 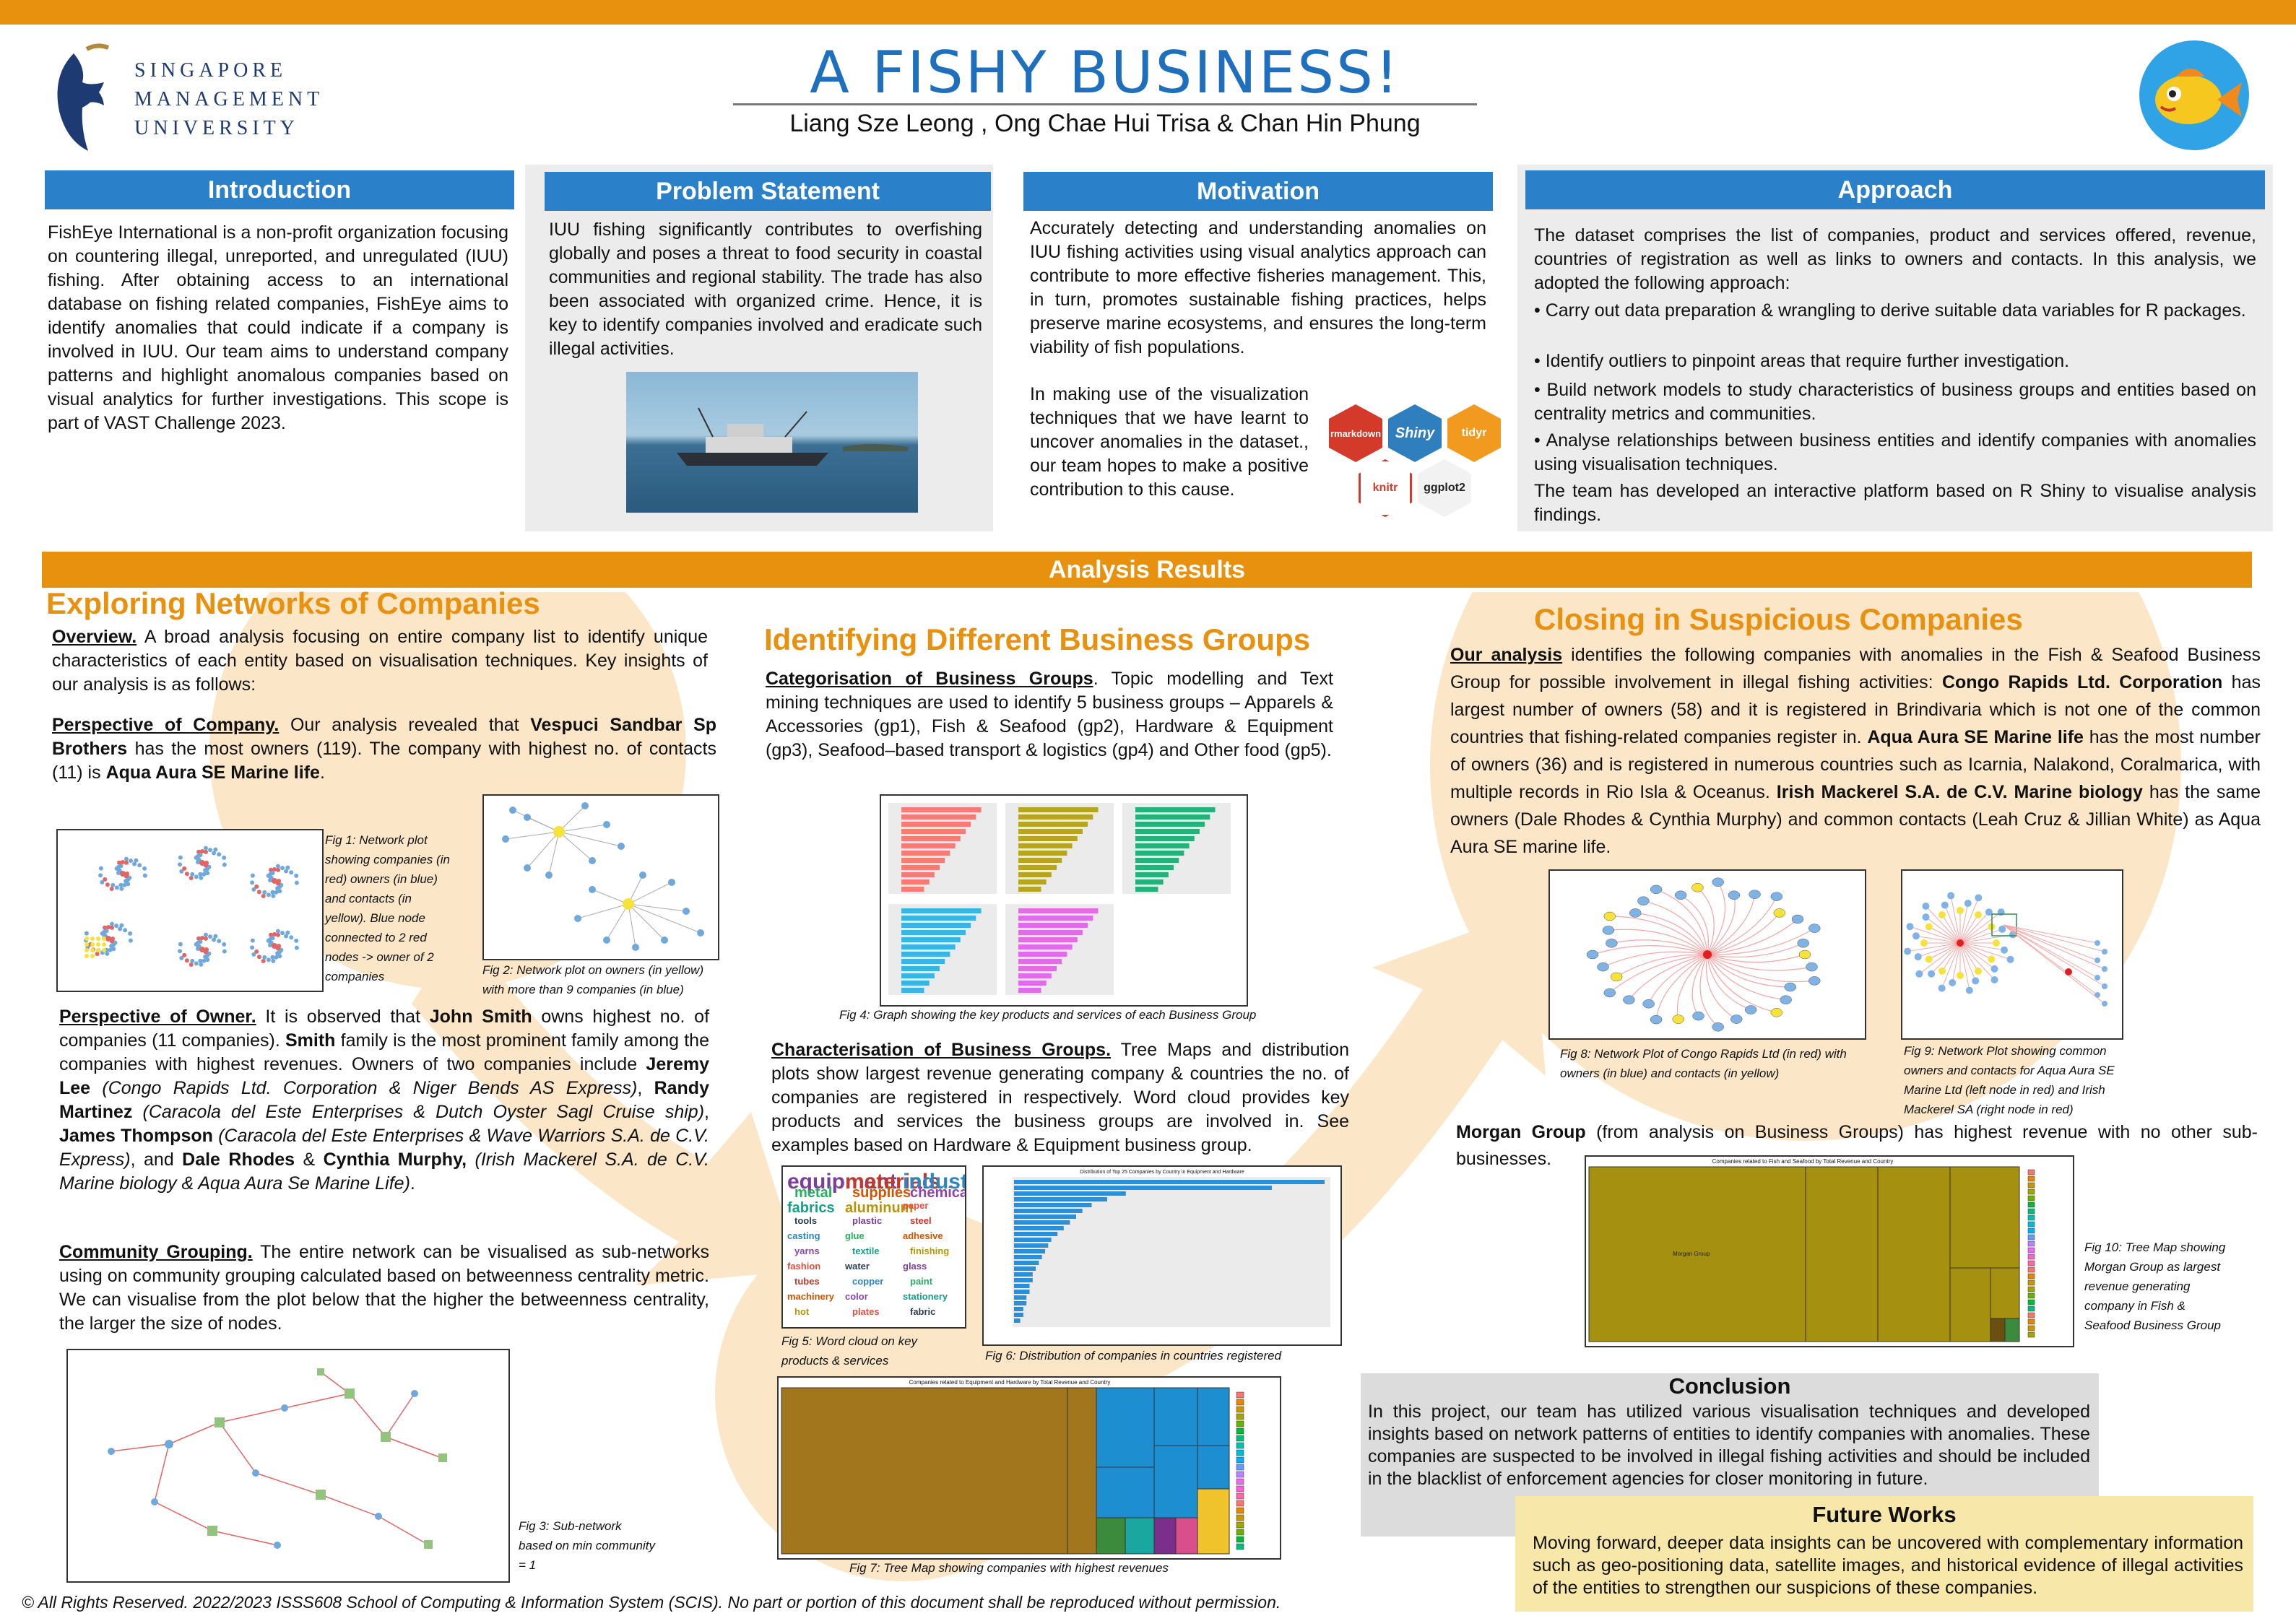 What do you see at coordinates (1148, 13) in the screenshot?
I see `top-bar` at bounding box center [1148, 13].